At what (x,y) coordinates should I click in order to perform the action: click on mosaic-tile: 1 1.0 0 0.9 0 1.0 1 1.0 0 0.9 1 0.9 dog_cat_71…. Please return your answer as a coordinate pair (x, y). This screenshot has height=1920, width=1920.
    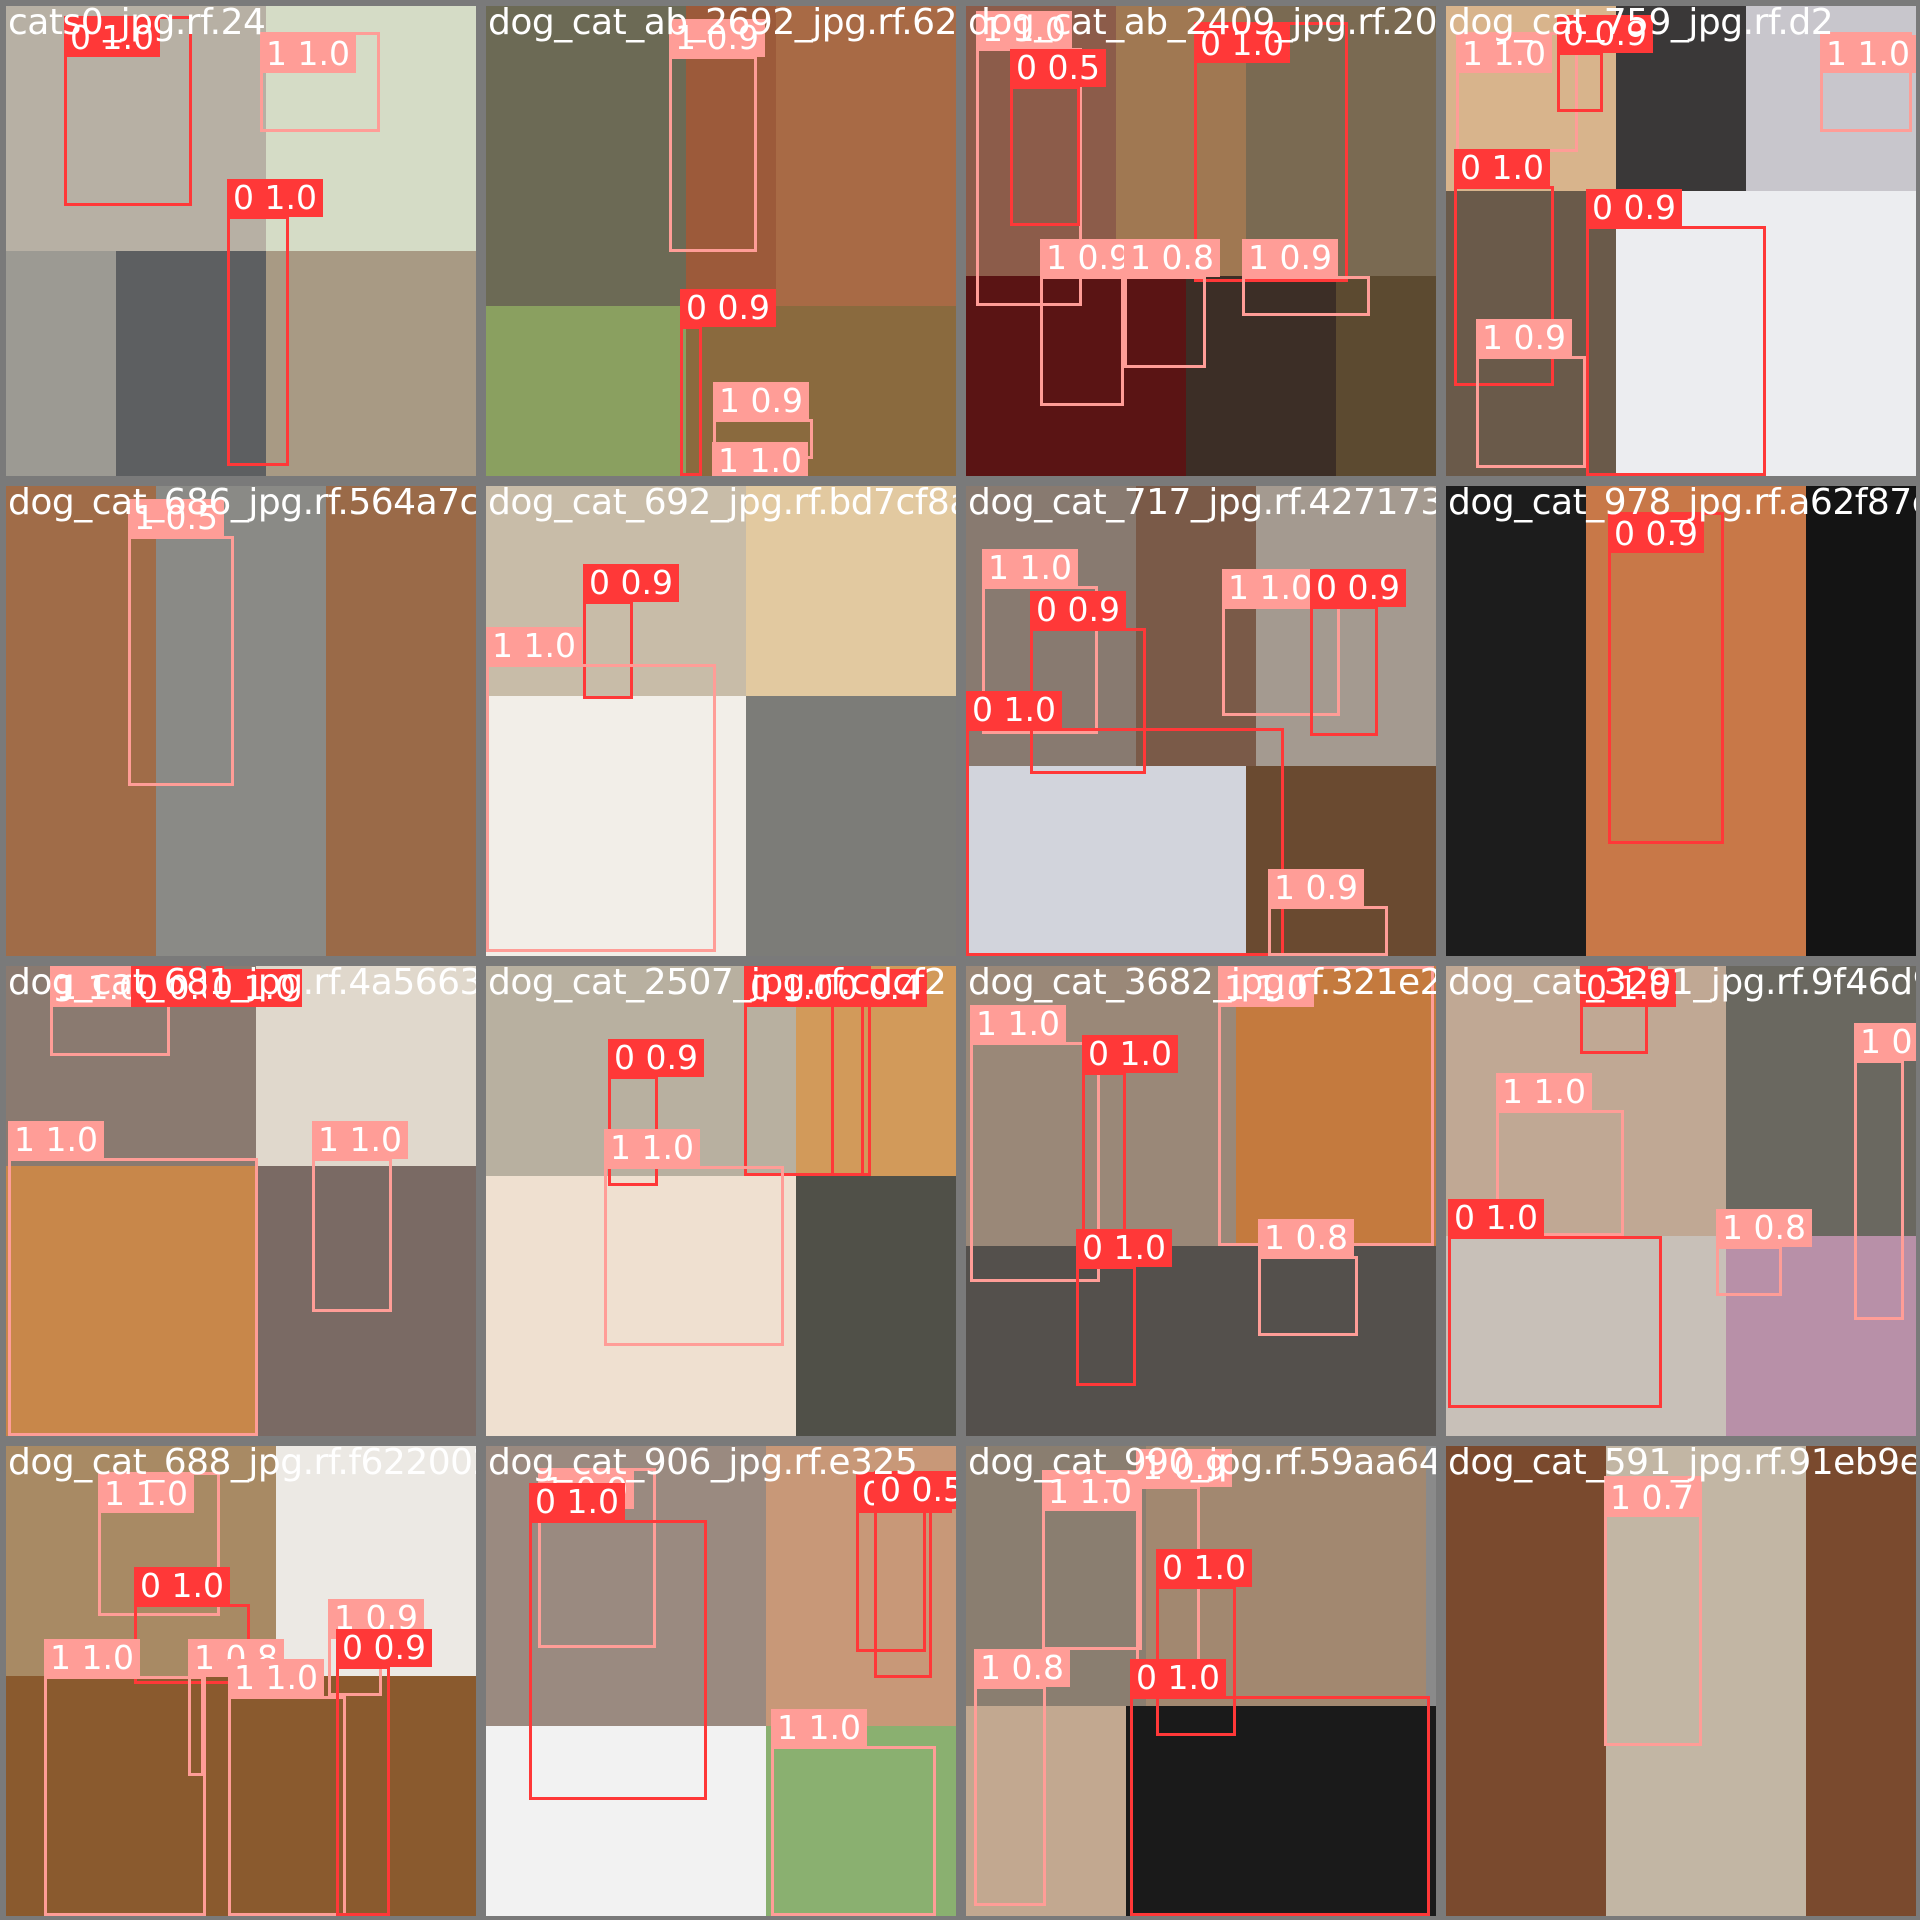
    Looking at the image, I should click on (1201, 721).